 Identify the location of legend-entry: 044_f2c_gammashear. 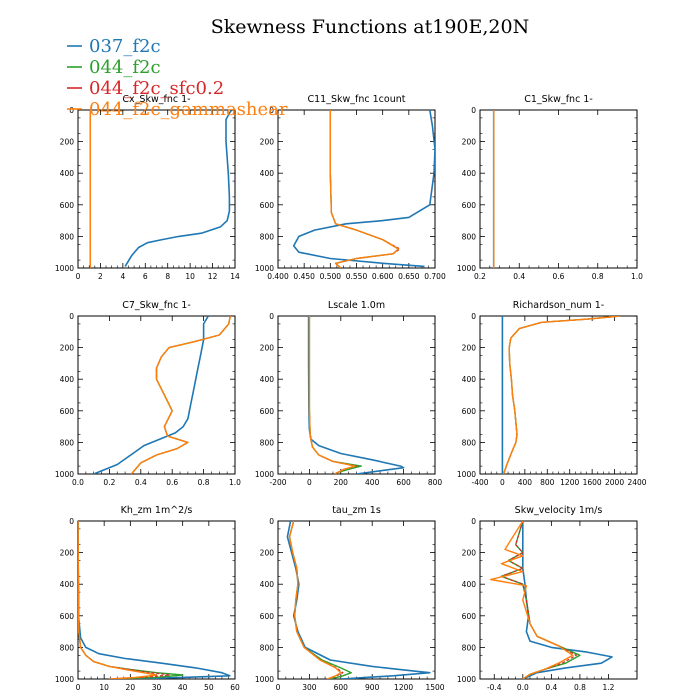
(177, 109).